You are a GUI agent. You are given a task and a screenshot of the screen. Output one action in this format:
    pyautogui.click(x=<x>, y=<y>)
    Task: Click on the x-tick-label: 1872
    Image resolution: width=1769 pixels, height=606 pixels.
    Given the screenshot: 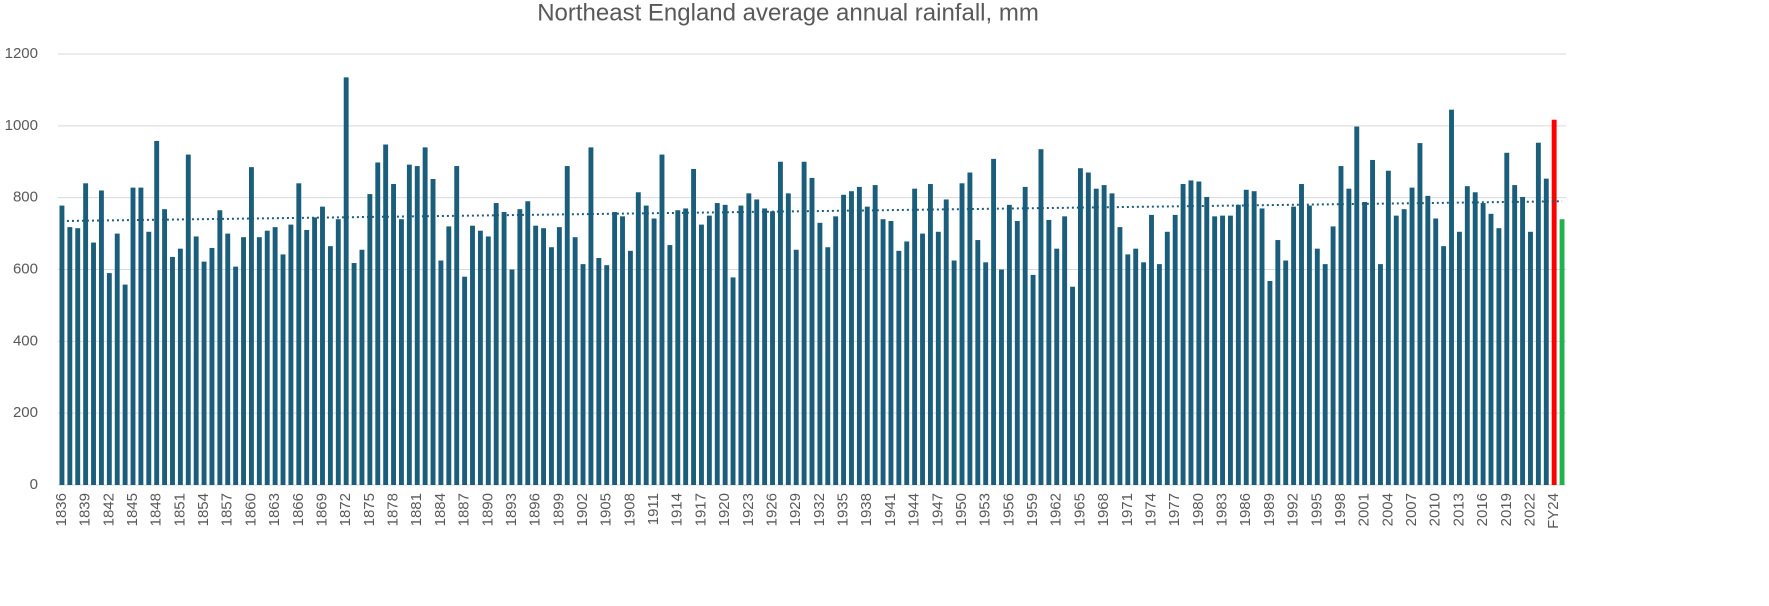 What is the action you would take?
    pyautogui.click(x=345, y=509)
    